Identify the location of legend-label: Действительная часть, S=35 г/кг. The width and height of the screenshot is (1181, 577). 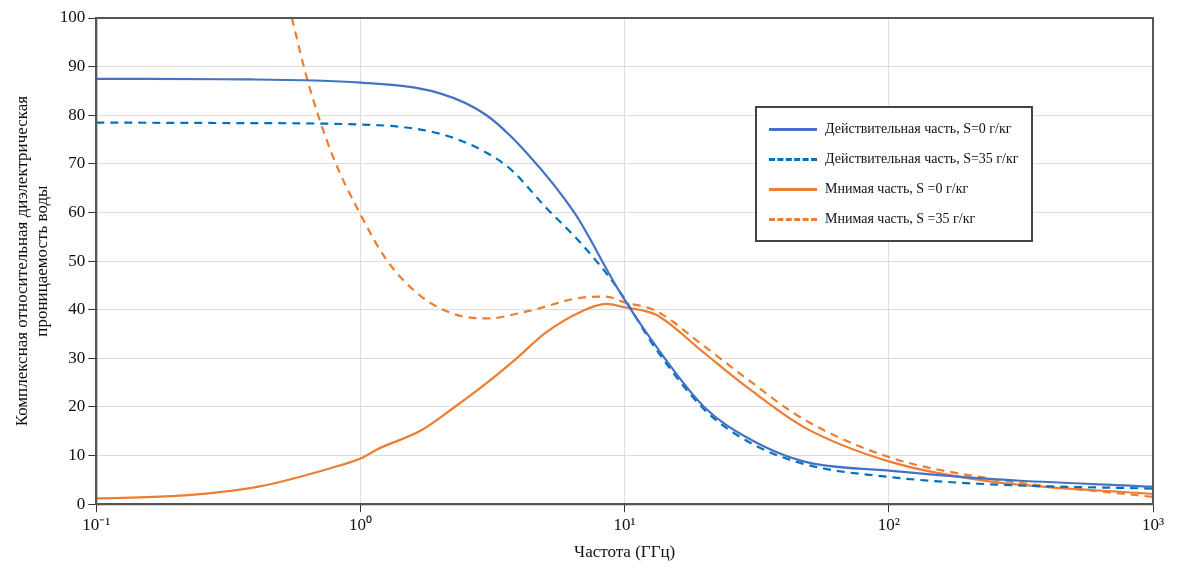
(922, 159).